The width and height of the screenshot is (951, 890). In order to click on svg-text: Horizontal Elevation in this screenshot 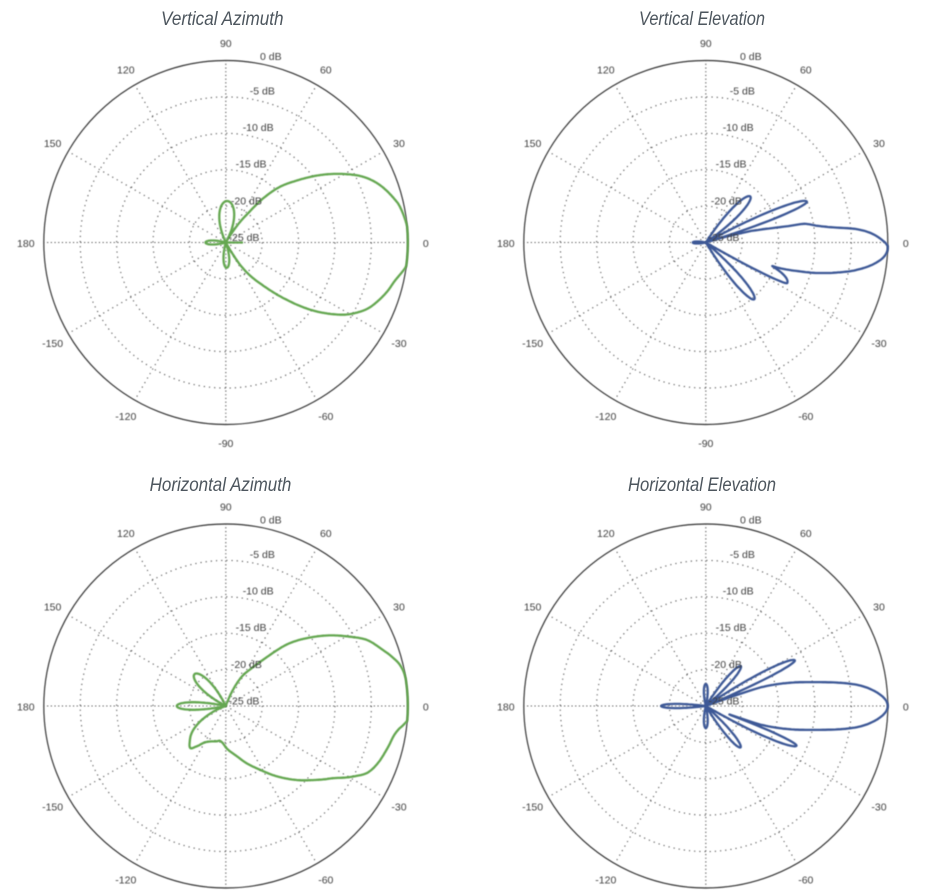, I will do `click(702, 485)`.